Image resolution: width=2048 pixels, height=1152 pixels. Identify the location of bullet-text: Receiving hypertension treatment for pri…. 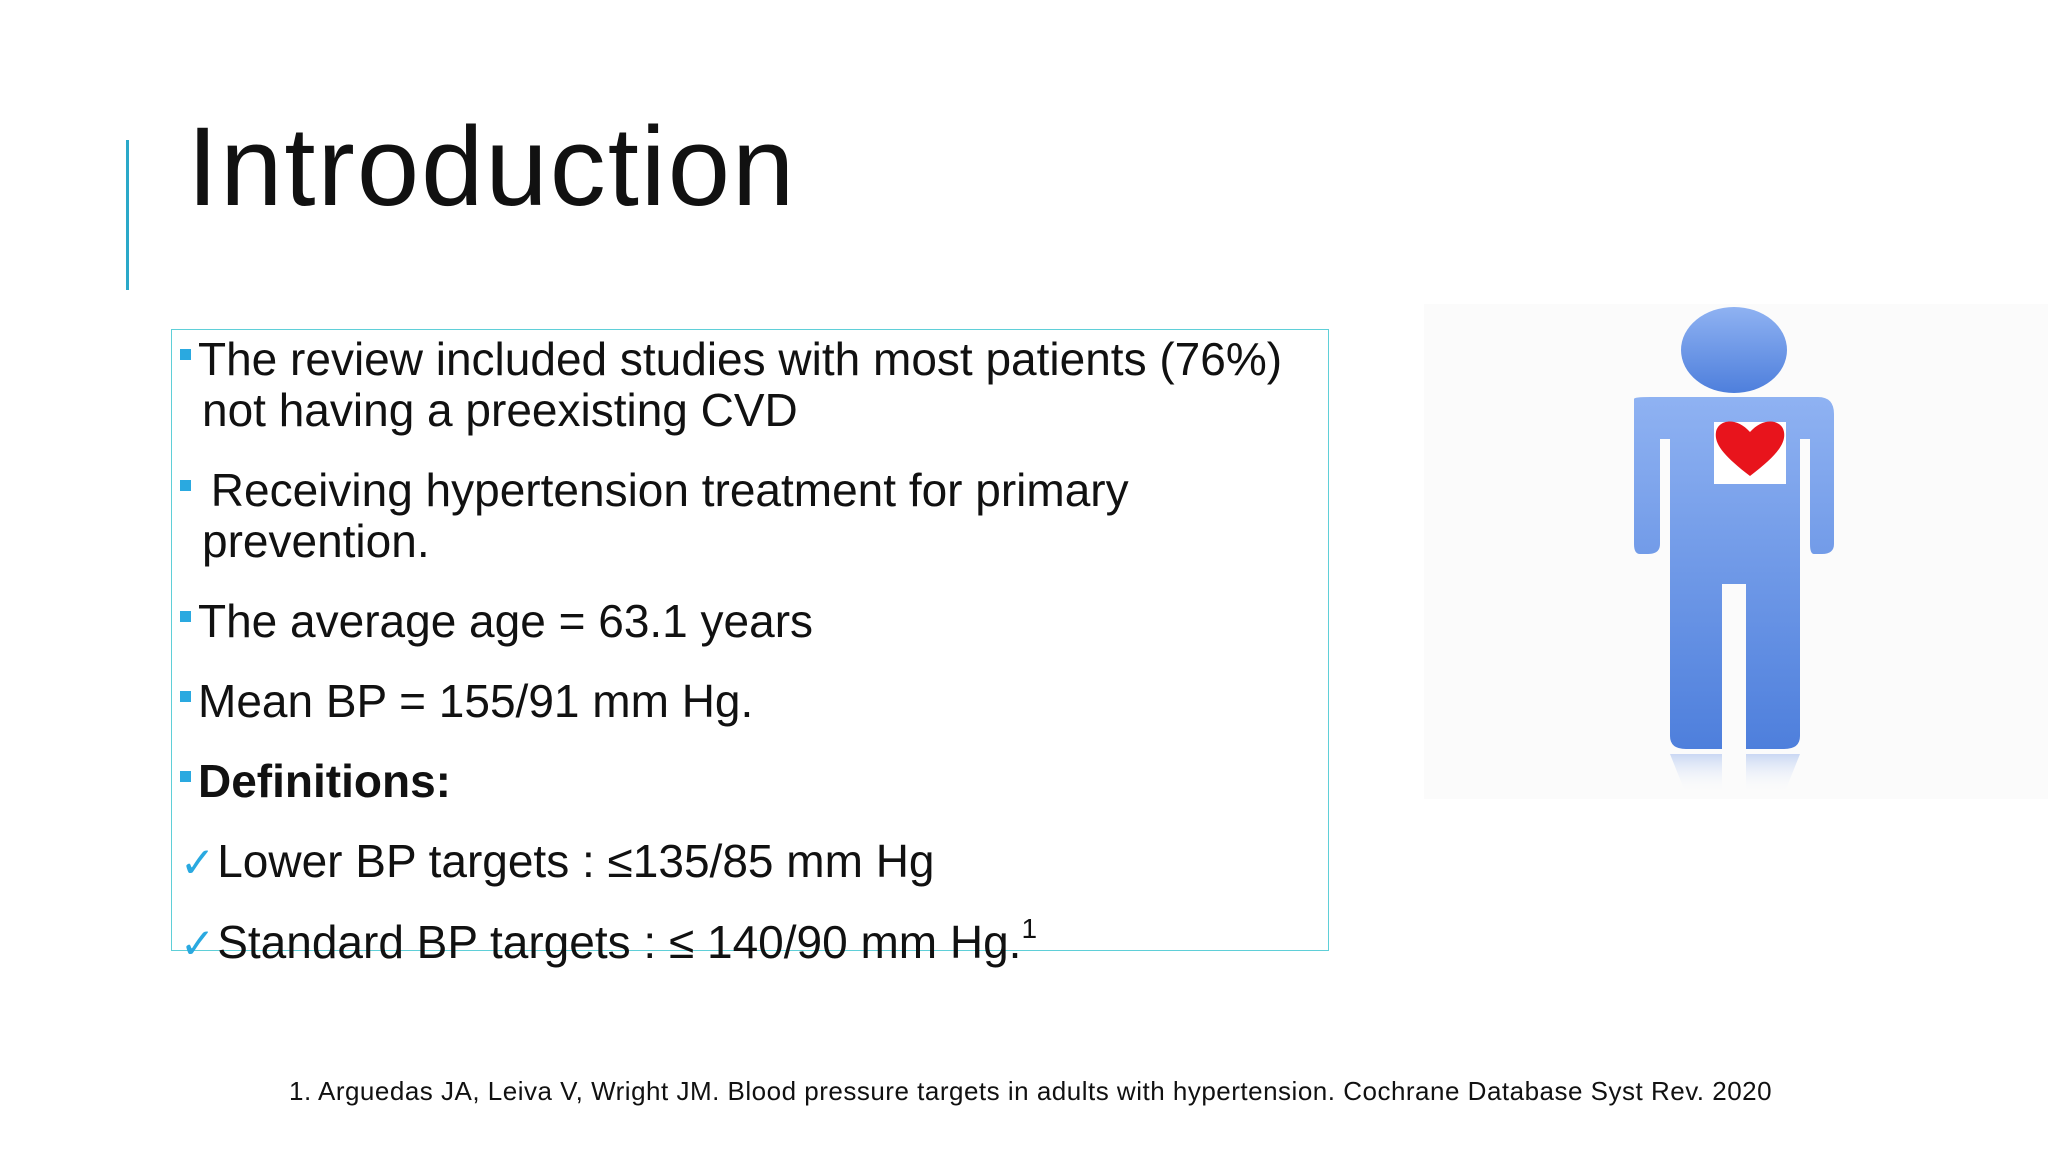
(663, 515).